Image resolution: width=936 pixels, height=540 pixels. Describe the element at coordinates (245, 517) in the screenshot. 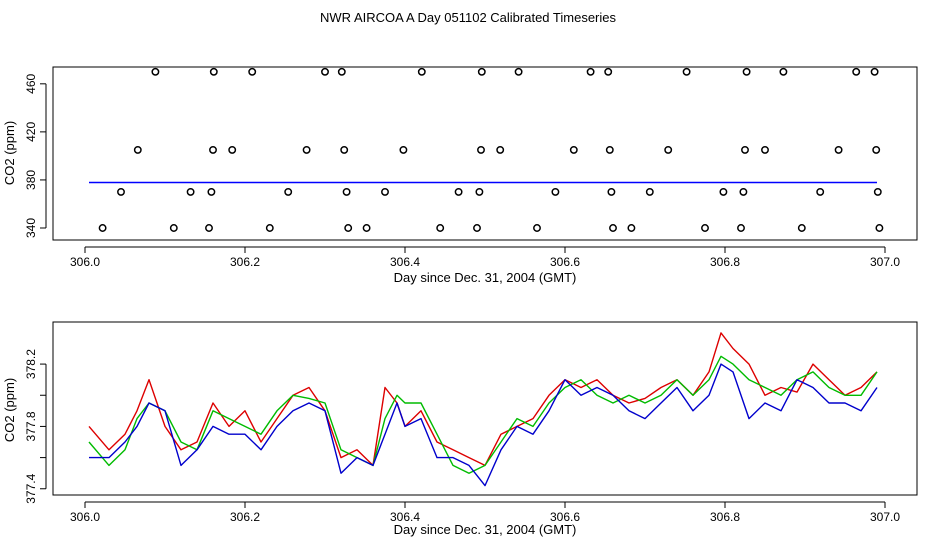

I see `co2-x-tick-label: 306.2` at that location.